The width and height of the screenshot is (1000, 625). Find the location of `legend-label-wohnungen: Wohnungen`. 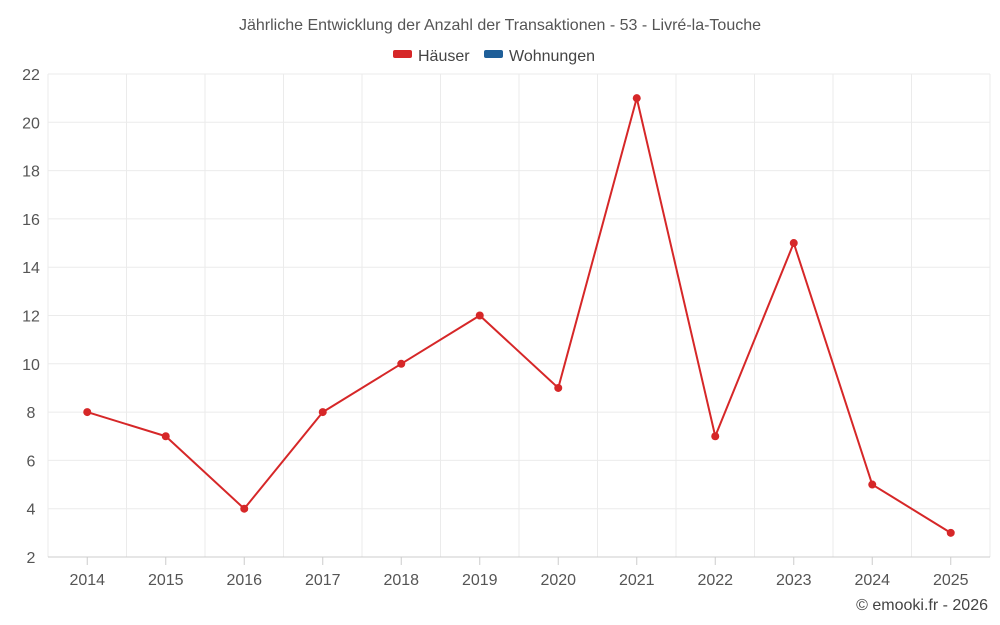

legend-label-wohnungen: Wohnungen is located at coordinates (552, 56).